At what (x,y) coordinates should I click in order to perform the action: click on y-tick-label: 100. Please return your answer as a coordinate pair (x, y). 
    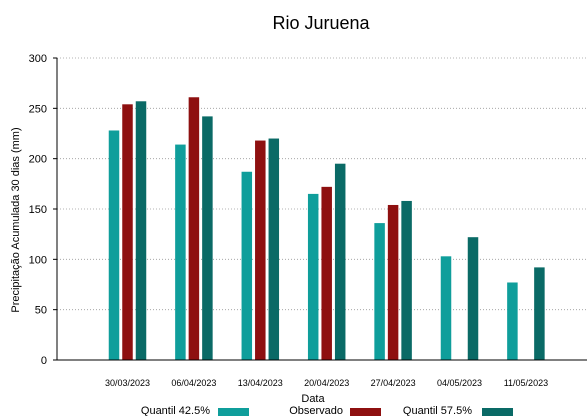
    Looking at the image, I should click on (38, 260).